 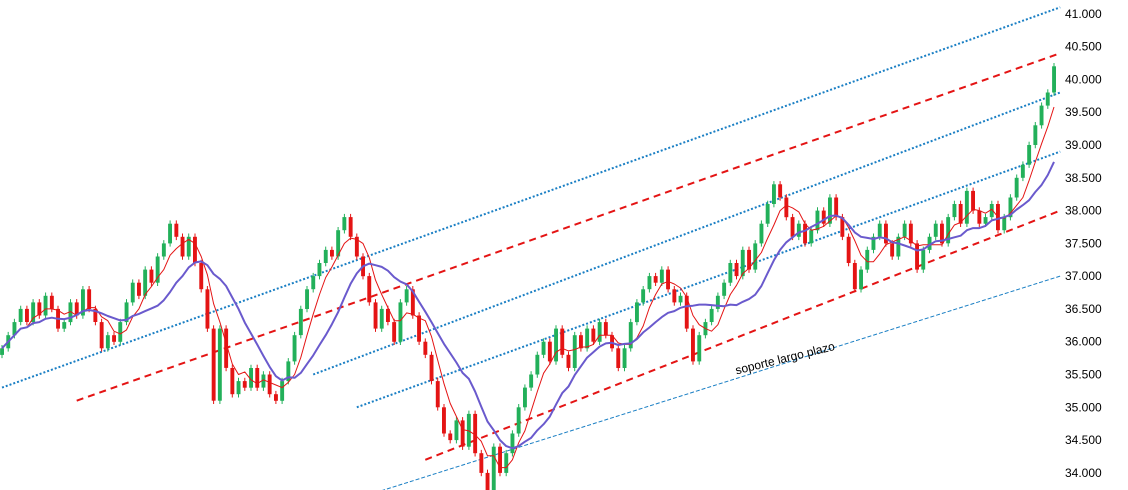 What do you see at coordinates (1083, 342) in the screenshot?
I see `y-tick-label: 36.000` at bounding box center [1083, 342].